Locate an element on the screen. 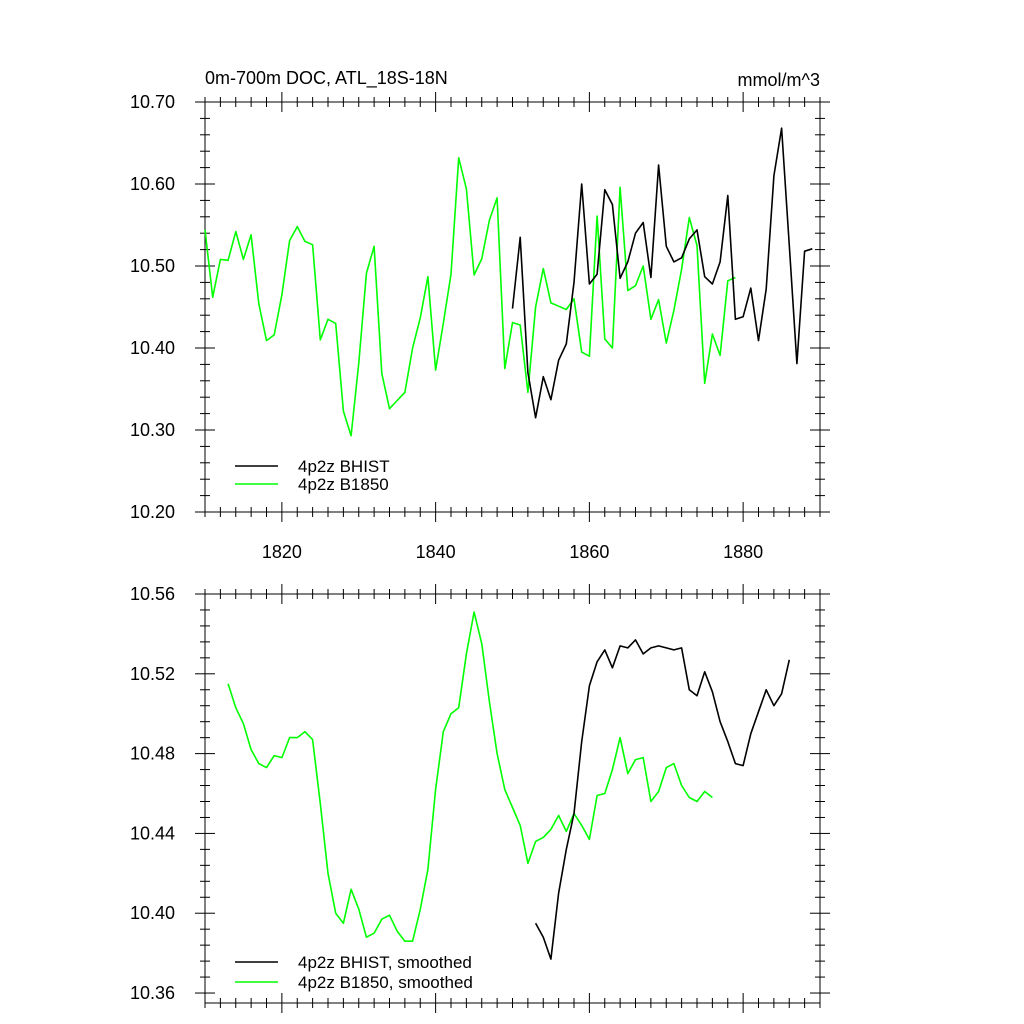  y-tick-label: 10.44 is located at coordinates (152, 833).